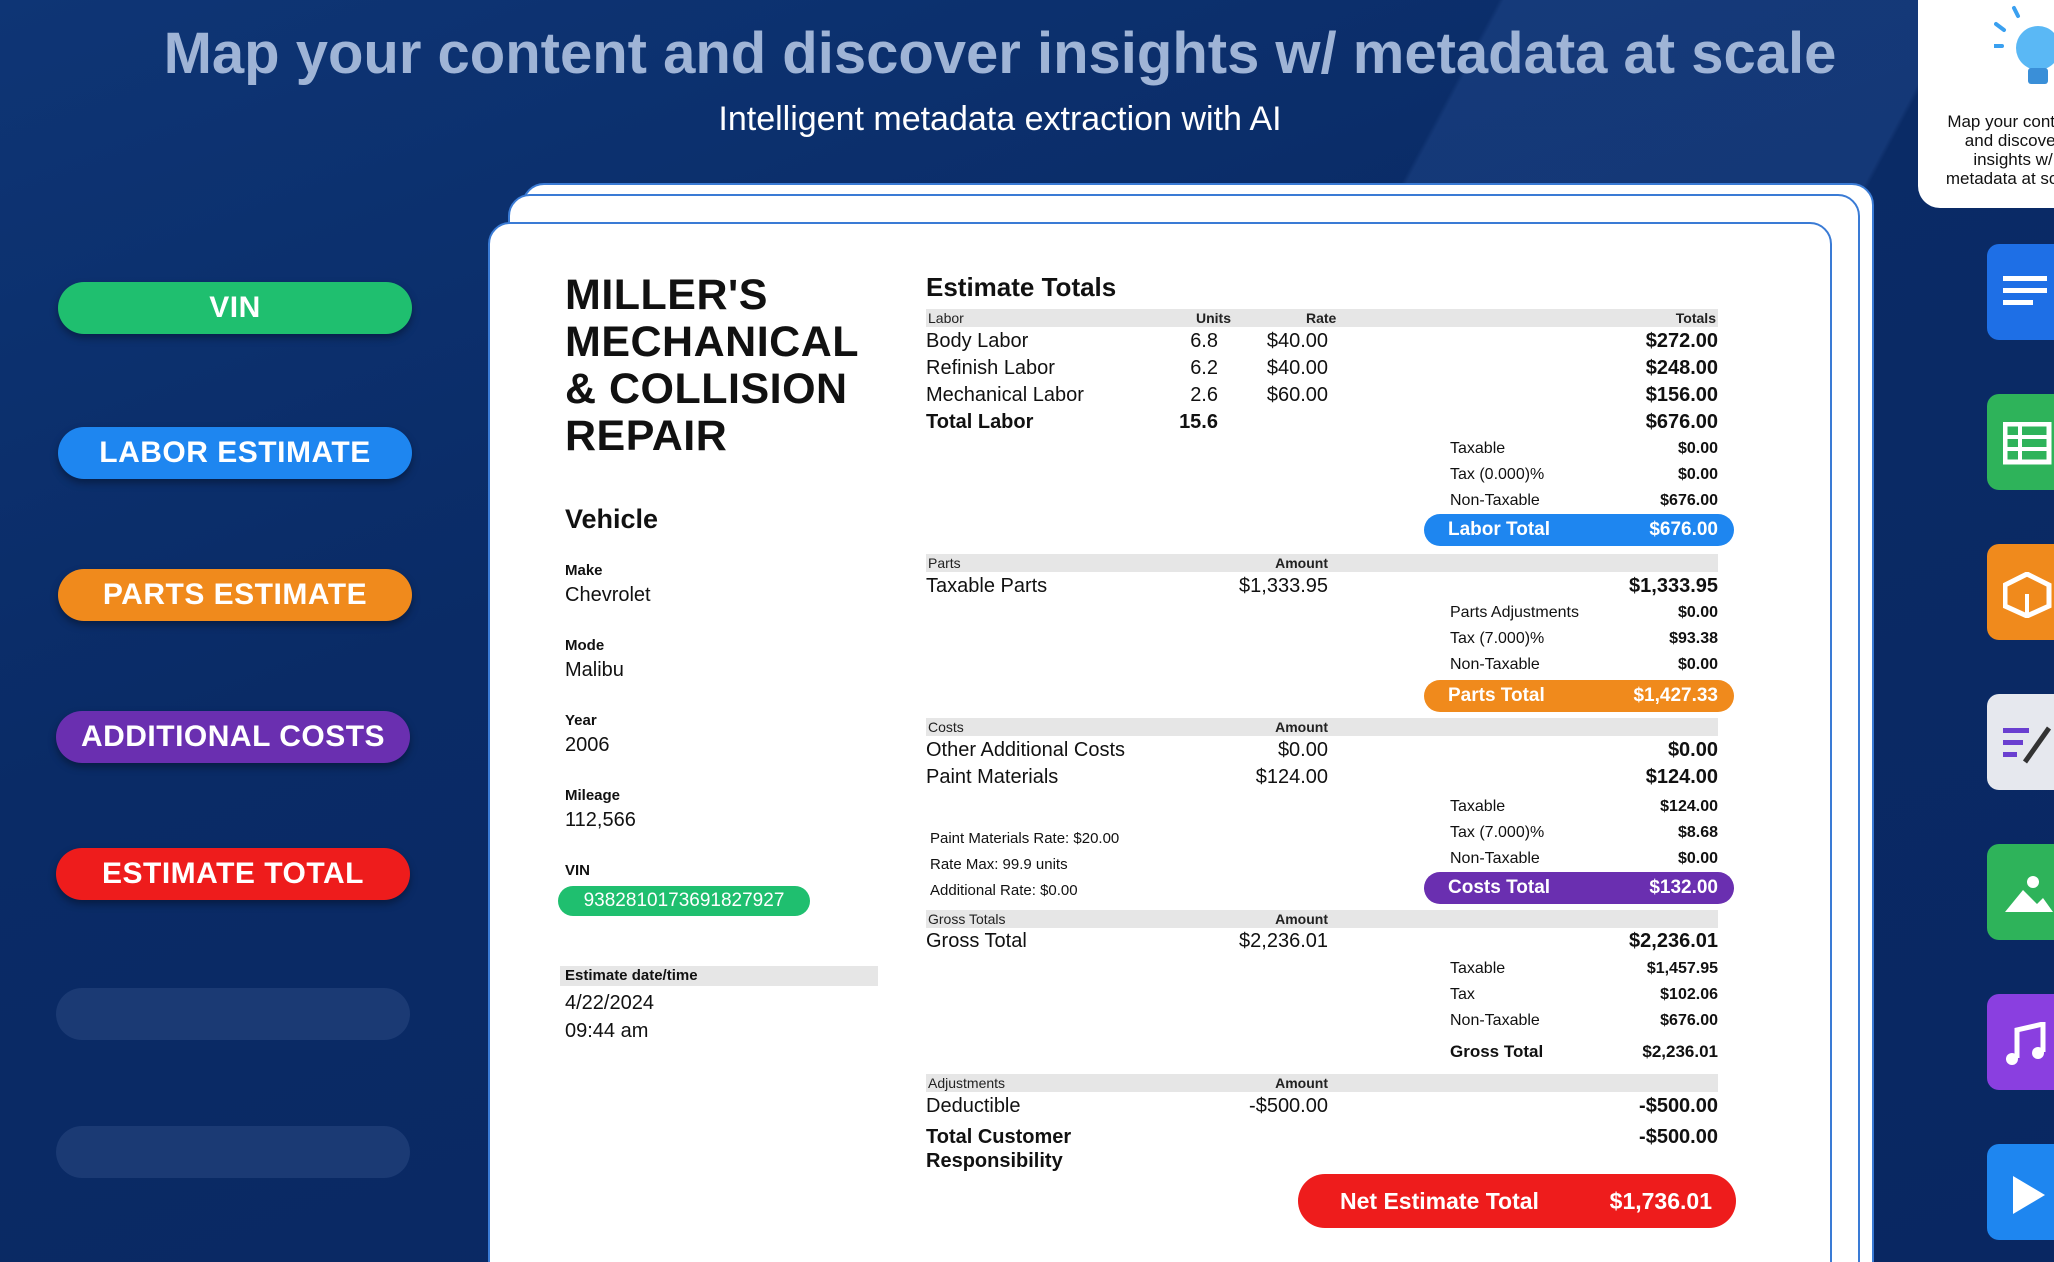  Describe the element at coordinates (1322, 341) in the screenshot. I see `table-row: Body Labor 6.8 $40.00 $272.00` at that location.